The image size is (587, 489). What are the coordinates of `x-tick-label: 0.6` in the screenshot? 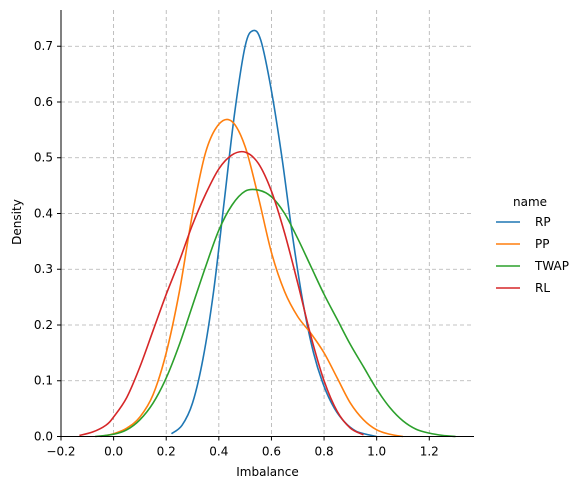 It's located at (271, 452).